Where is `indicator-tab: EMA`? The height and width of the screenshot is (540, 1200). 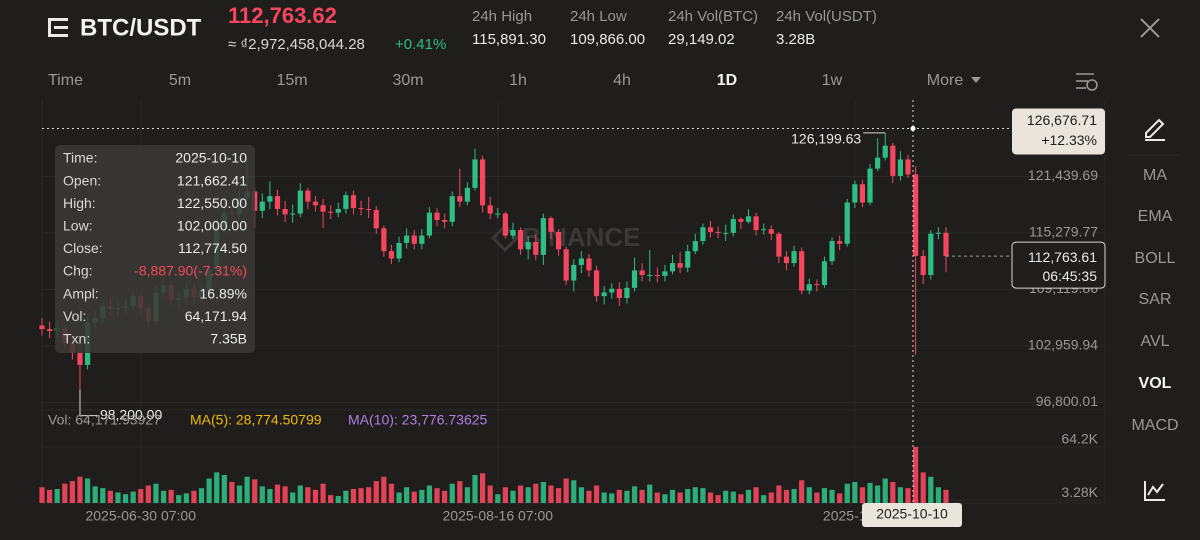 indicator-tab: EMA is located at coordinates (1155, 216).